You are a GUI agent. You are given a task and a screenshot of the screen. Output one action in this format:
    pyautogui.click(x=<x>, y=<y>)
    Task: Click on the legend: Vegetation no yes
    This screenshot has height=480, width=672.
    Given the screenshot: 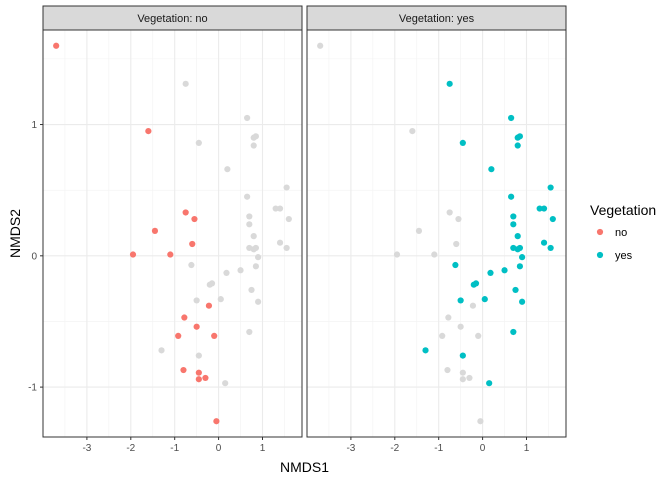 What is the action you would take?
    pyautogui.click(x=623, y=232)
    